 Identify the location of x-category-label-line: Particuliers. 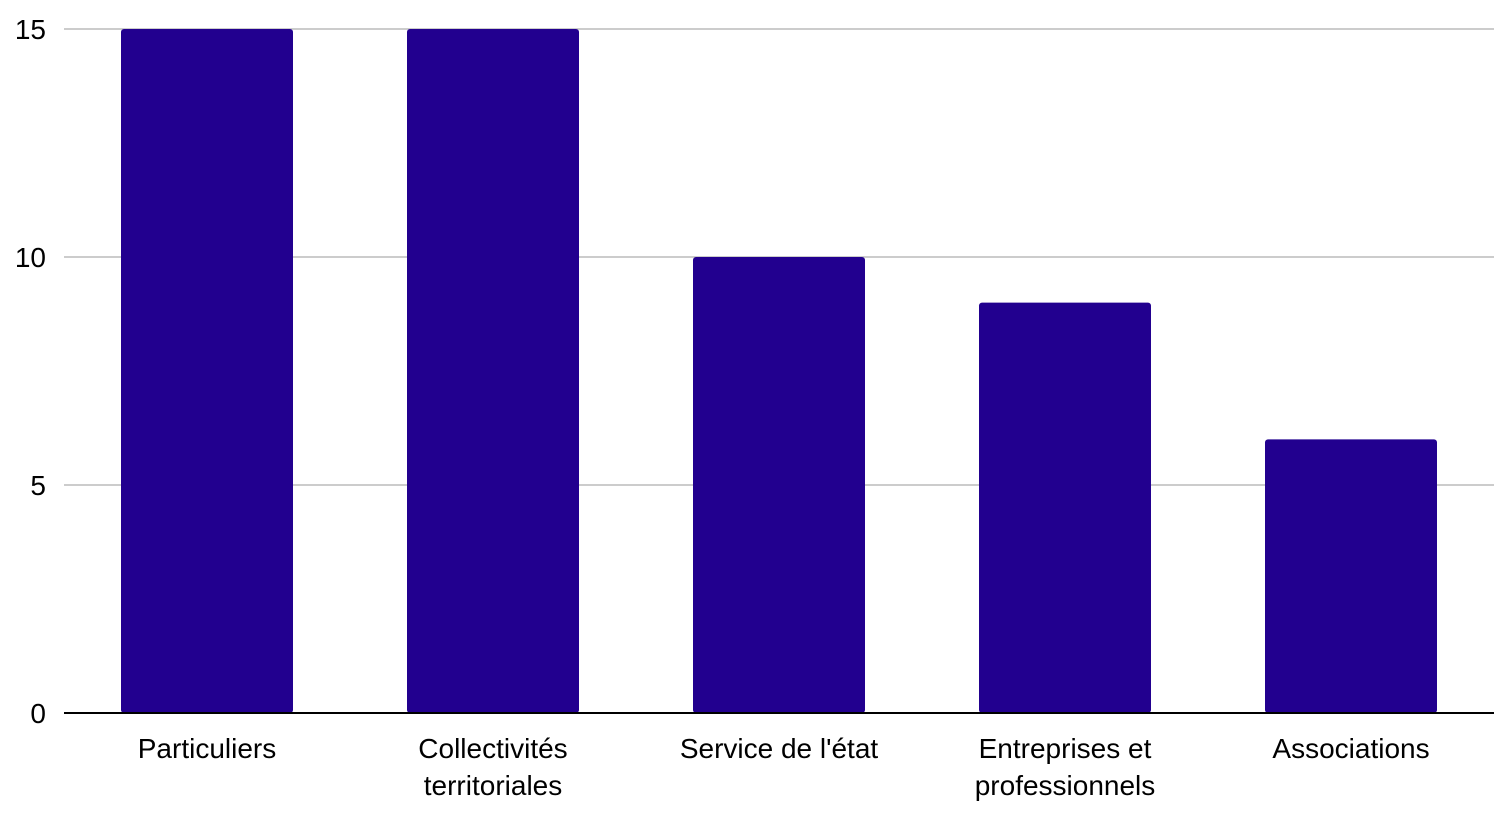
(207, 748).